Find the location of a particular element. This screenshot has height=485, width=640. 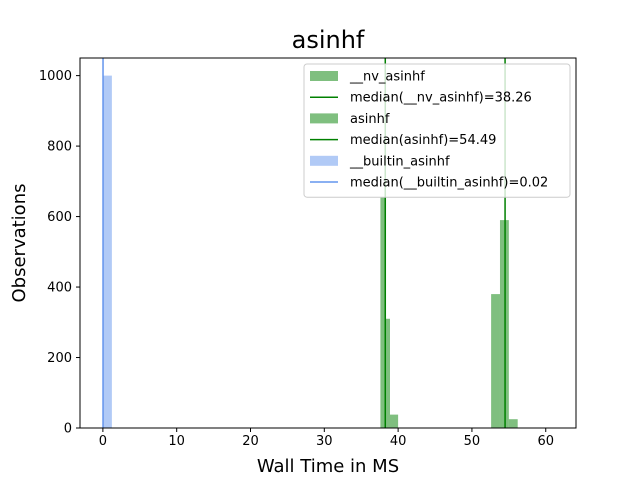

x-tick-label-5: 50 is located at coordinates (472, 441).